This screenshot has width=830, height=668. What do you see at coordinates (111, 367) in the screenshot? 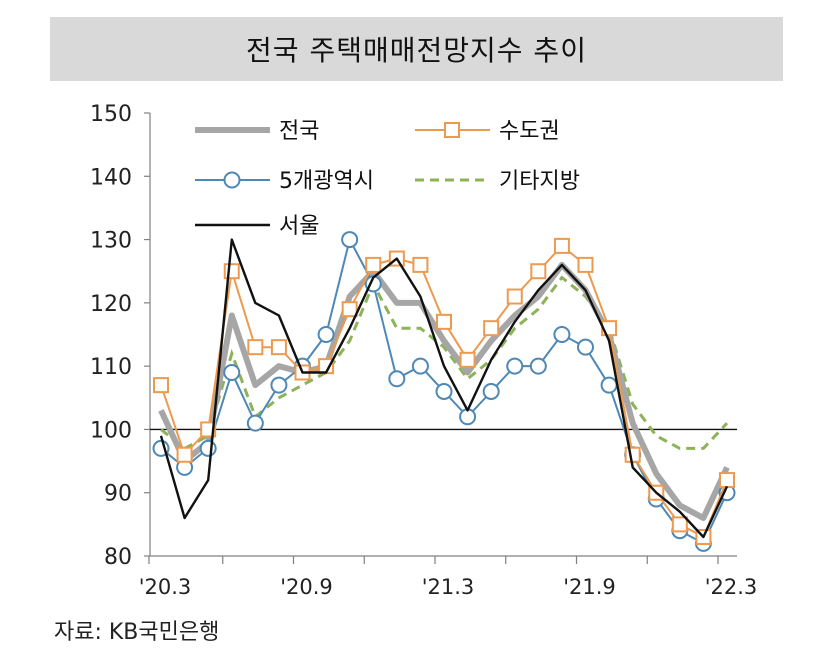
I see `y-tick-label: 110` at bounding box center [111, 367].